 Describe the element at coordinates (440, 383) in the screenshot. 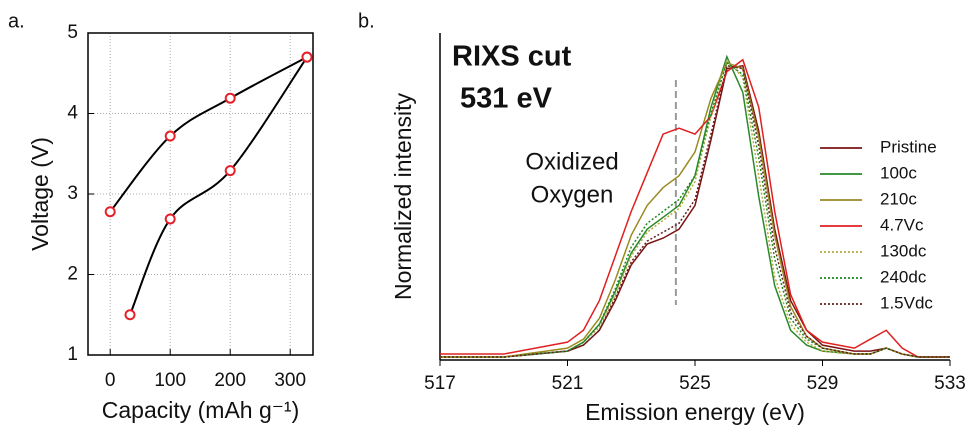

I see `x-tick-label: 517` at that location.